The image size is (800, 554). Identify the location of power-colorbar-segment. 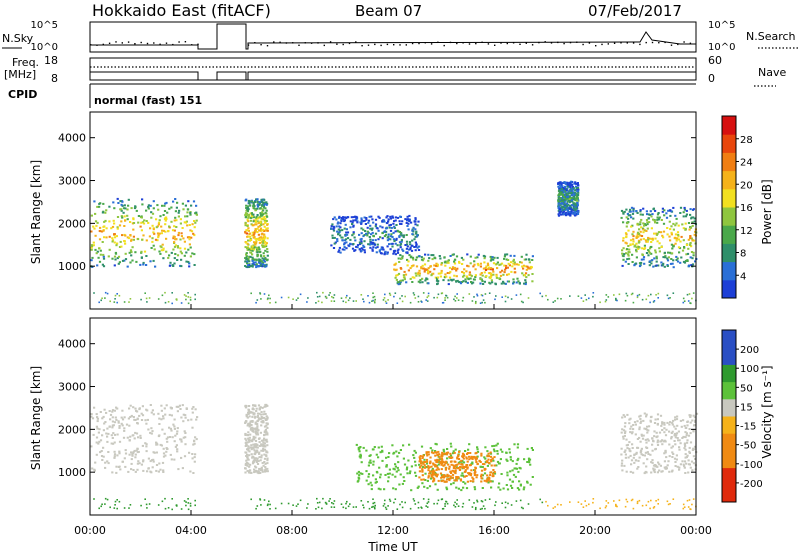
(729, 180).